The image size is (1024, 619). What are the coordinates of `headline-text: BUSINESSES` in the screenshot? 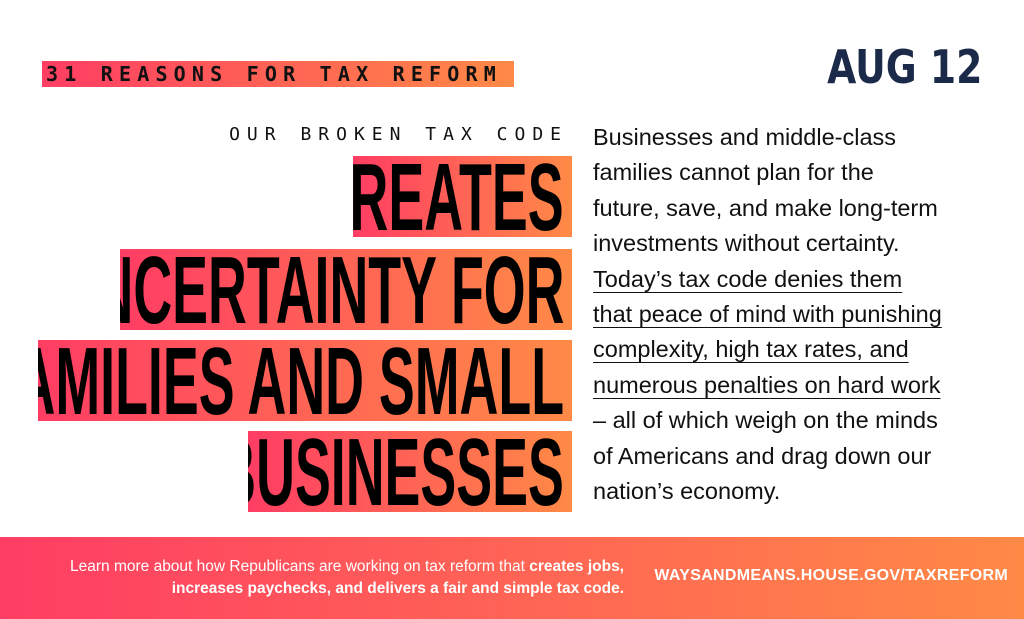 It's located at (406, 471).